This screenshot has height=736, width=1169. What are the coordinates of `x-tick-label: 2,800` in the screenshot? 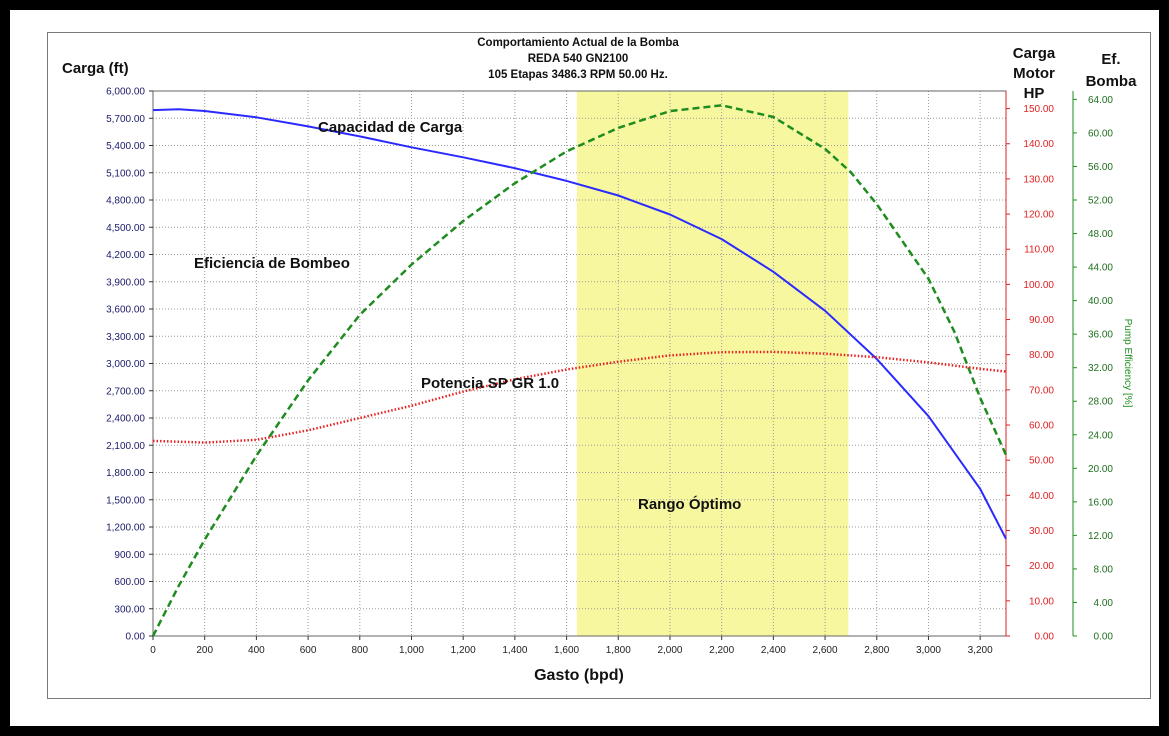 It's located at (876, 650).